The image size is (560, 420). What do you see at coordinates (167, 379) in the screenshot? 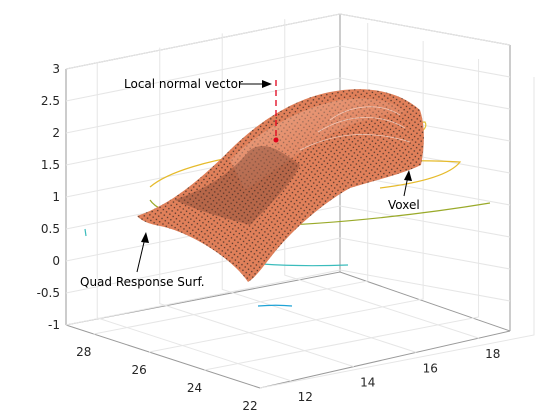
I see `y-axis-ticks: 28 26 24 22` at bounding box center [167, 379].